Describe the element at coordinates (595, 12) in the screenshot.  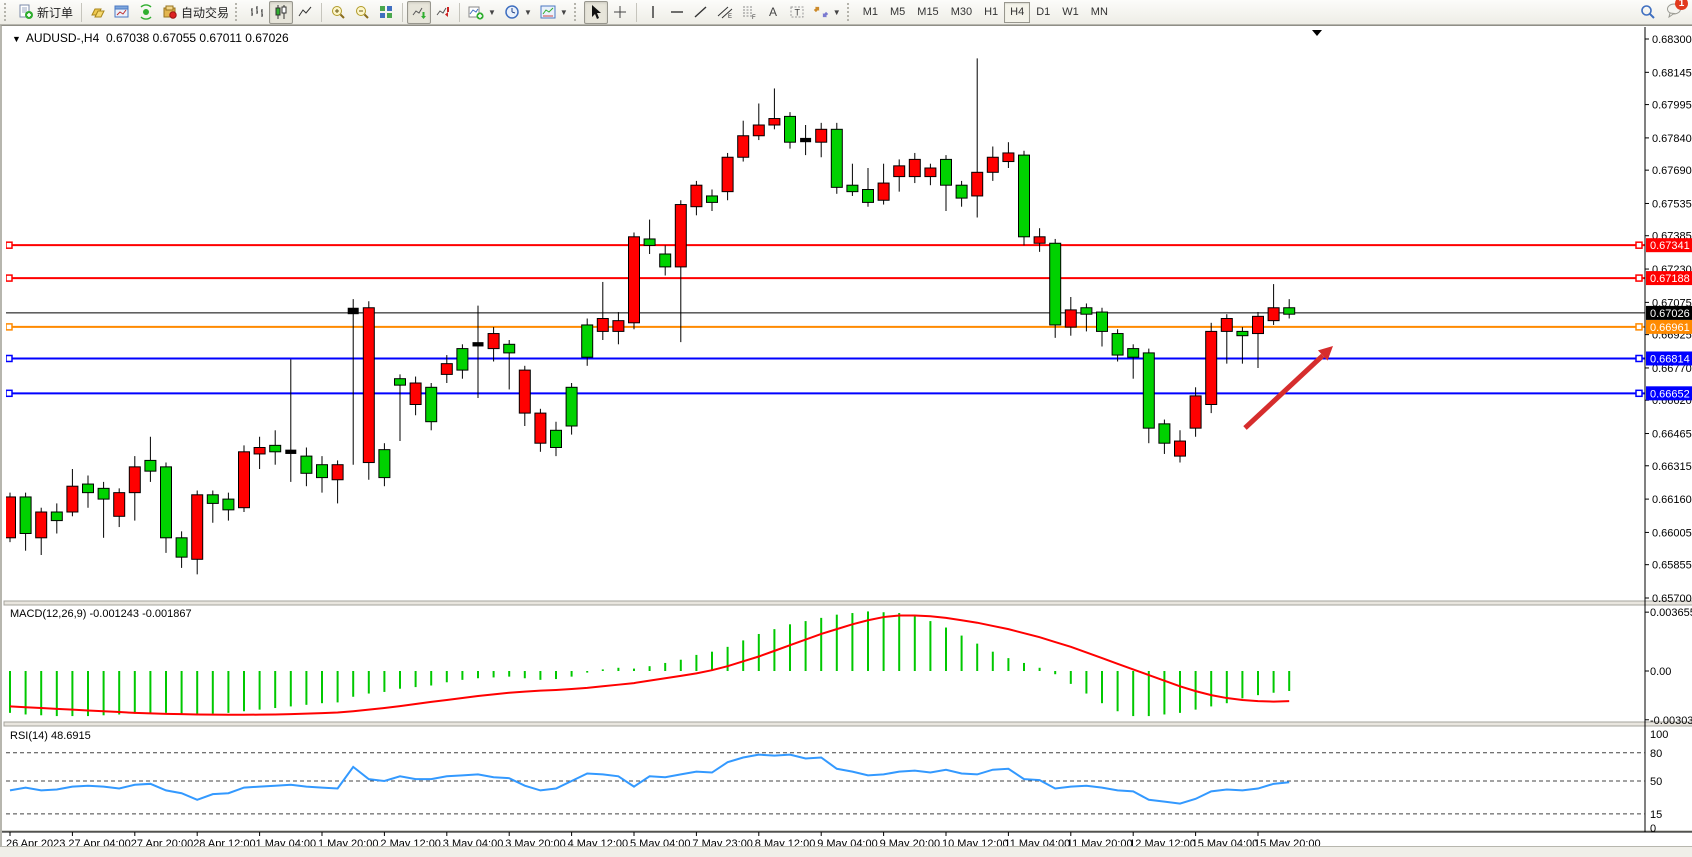
I see `cursor-button` at that location.